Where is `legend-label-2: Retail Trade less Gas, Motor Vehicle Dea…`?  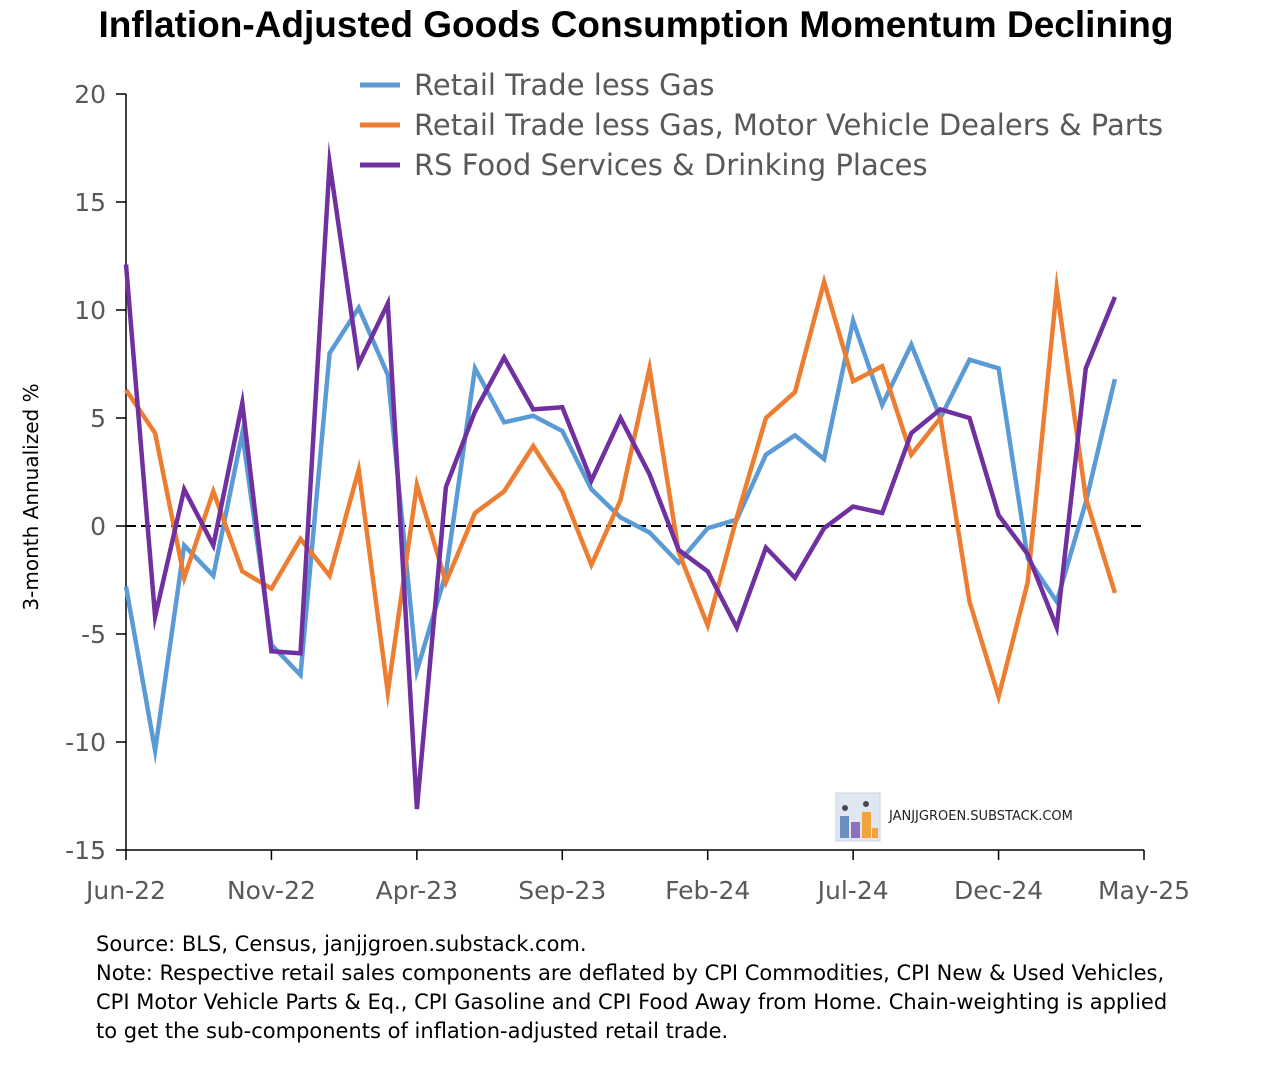
legend-label-2: Retail Trade less Gas, Motor Vehicle Dea… is located at coordinates (788, 125).